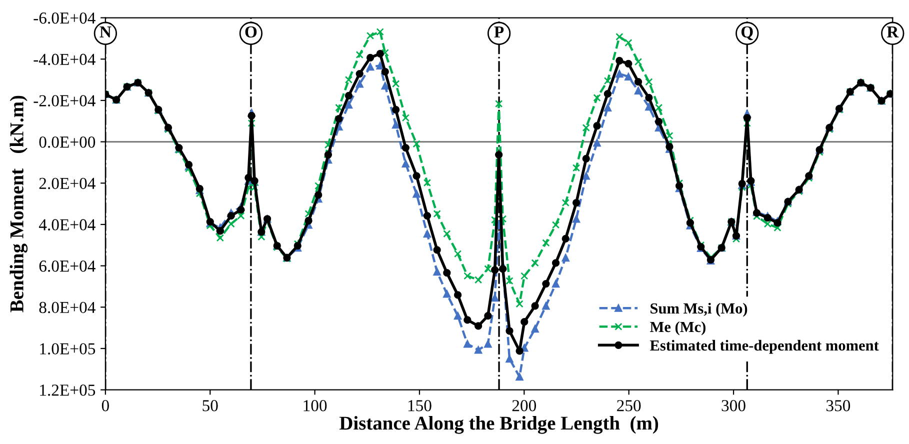 The image size is (909, 444). I want to click on ref-line-label: P, so click(499, 32).